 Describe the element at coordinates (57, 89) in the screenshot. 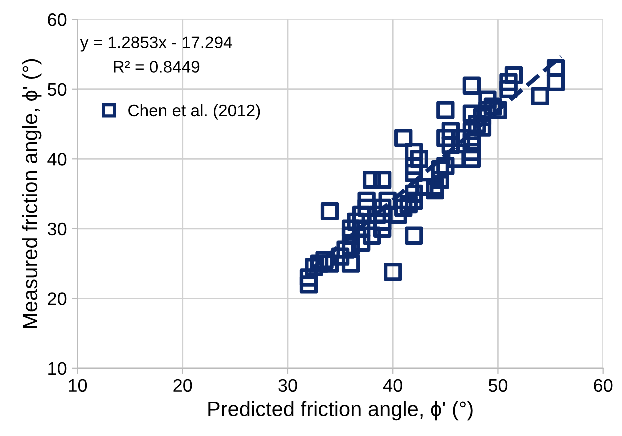

I see `y-tick-label: 50` at that location.